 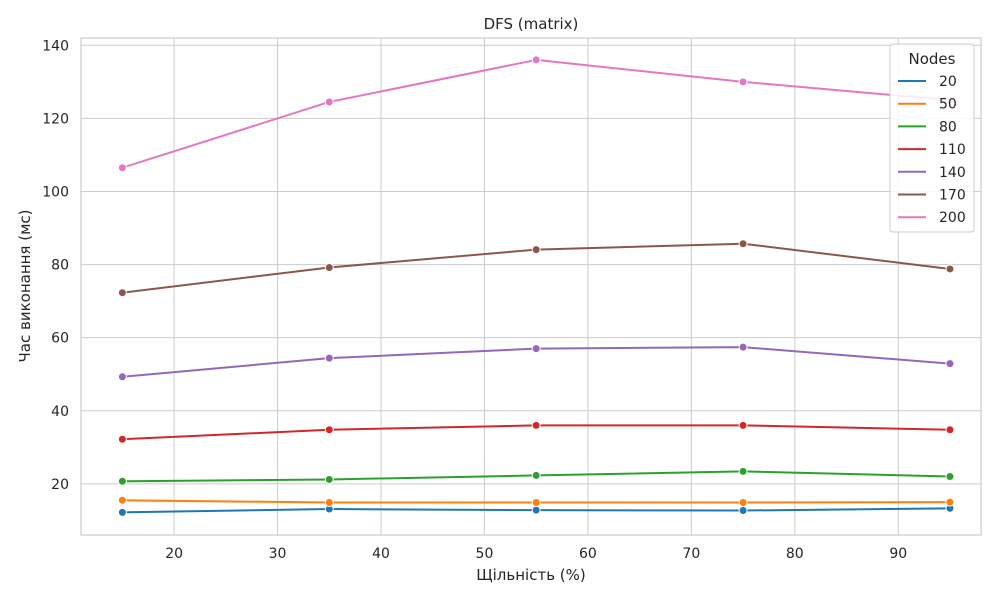 What do you see at coordinates (932, 196) in the screenshot?
I see `legend-item-170: 170` at bounding box center [932, 196].